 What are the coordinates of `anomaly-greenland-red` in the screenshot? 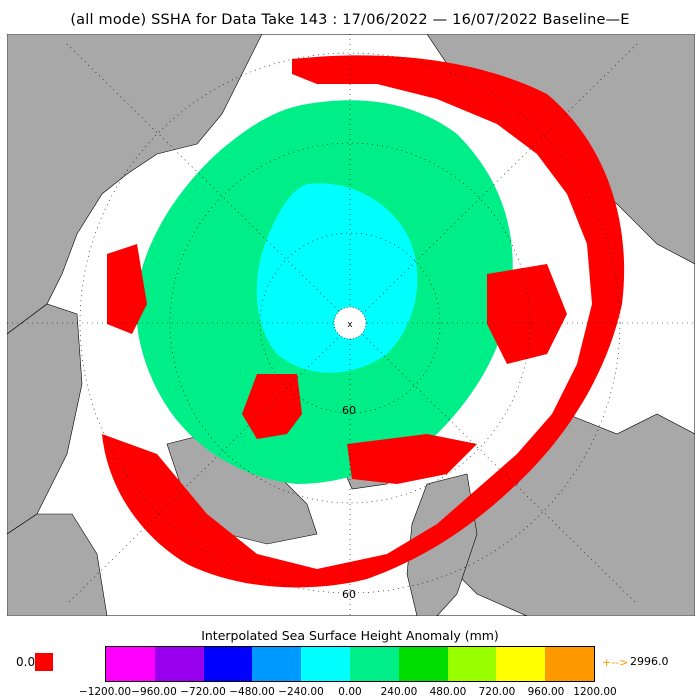 It's located at (272, 406).